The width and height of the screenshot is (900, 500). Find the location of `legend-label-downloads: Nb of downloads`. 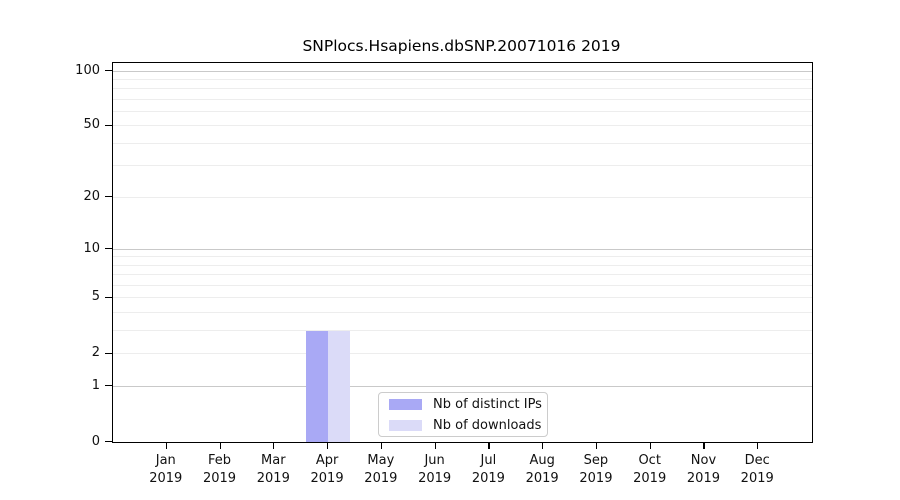

legend-label-downloads: Nb of downloads is located at coordinates (487, 425).